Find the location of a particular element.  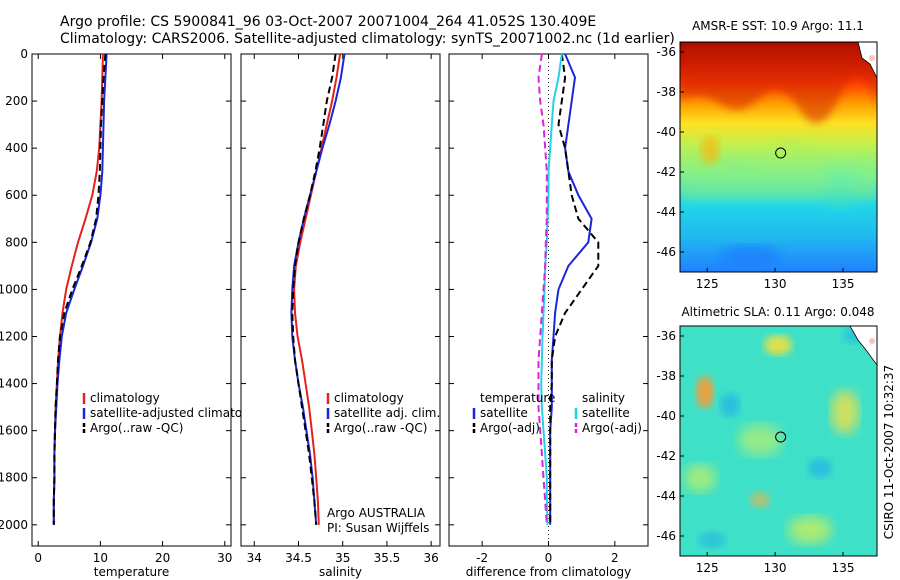

sst-map-float-position-marker is located at coordinates (781, 153).